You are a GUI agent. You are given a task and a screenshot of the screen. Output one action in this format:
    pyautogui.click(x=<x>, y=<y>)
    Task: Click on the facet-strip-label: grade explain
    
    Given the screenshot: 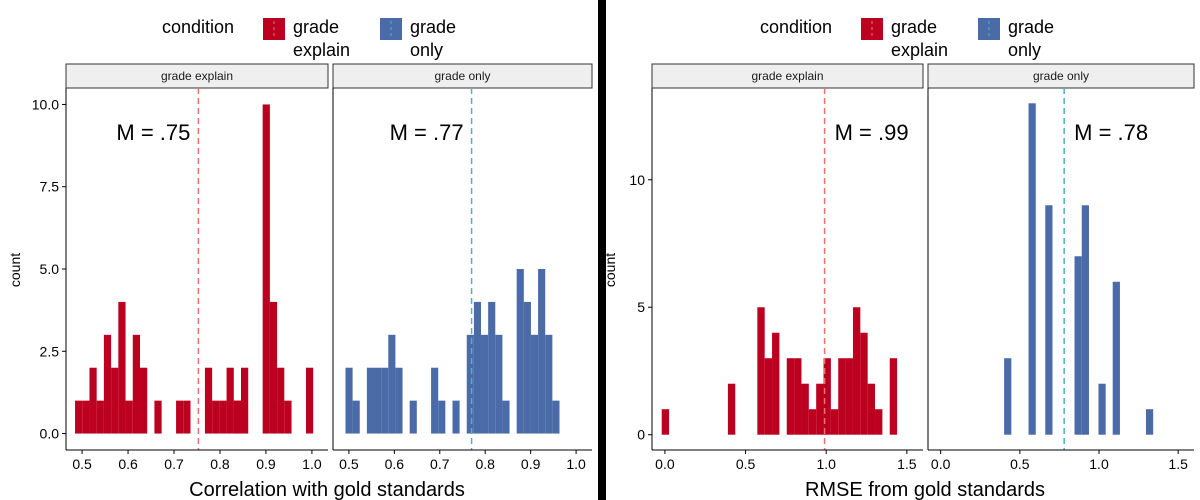 What is the action you would take?
    pyautogui.click(x=787, y=76)
    